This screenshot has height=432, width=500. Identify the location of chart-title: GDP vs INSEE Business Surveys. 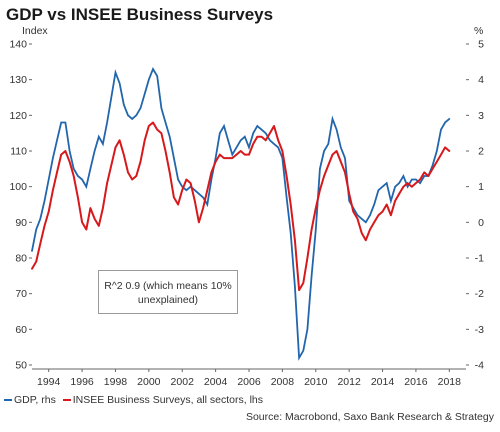
(140, 14).